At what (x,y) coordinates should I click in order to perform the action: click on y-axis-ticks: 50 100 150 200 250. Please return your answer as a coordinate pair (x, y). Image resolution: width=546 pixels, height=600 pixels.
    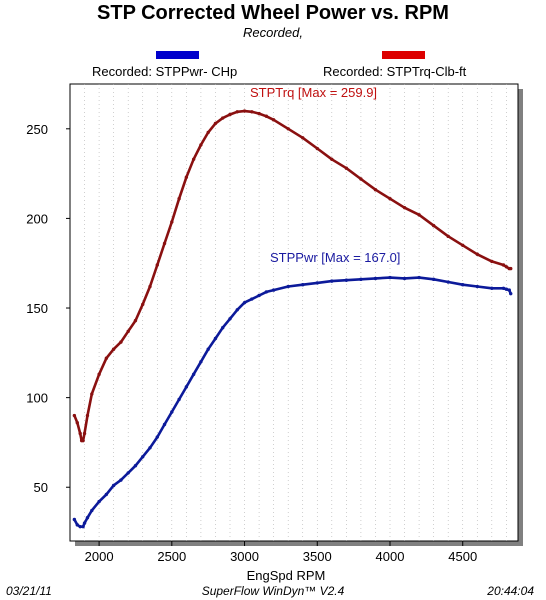
    Looking at the image, I should click on (48, 308).